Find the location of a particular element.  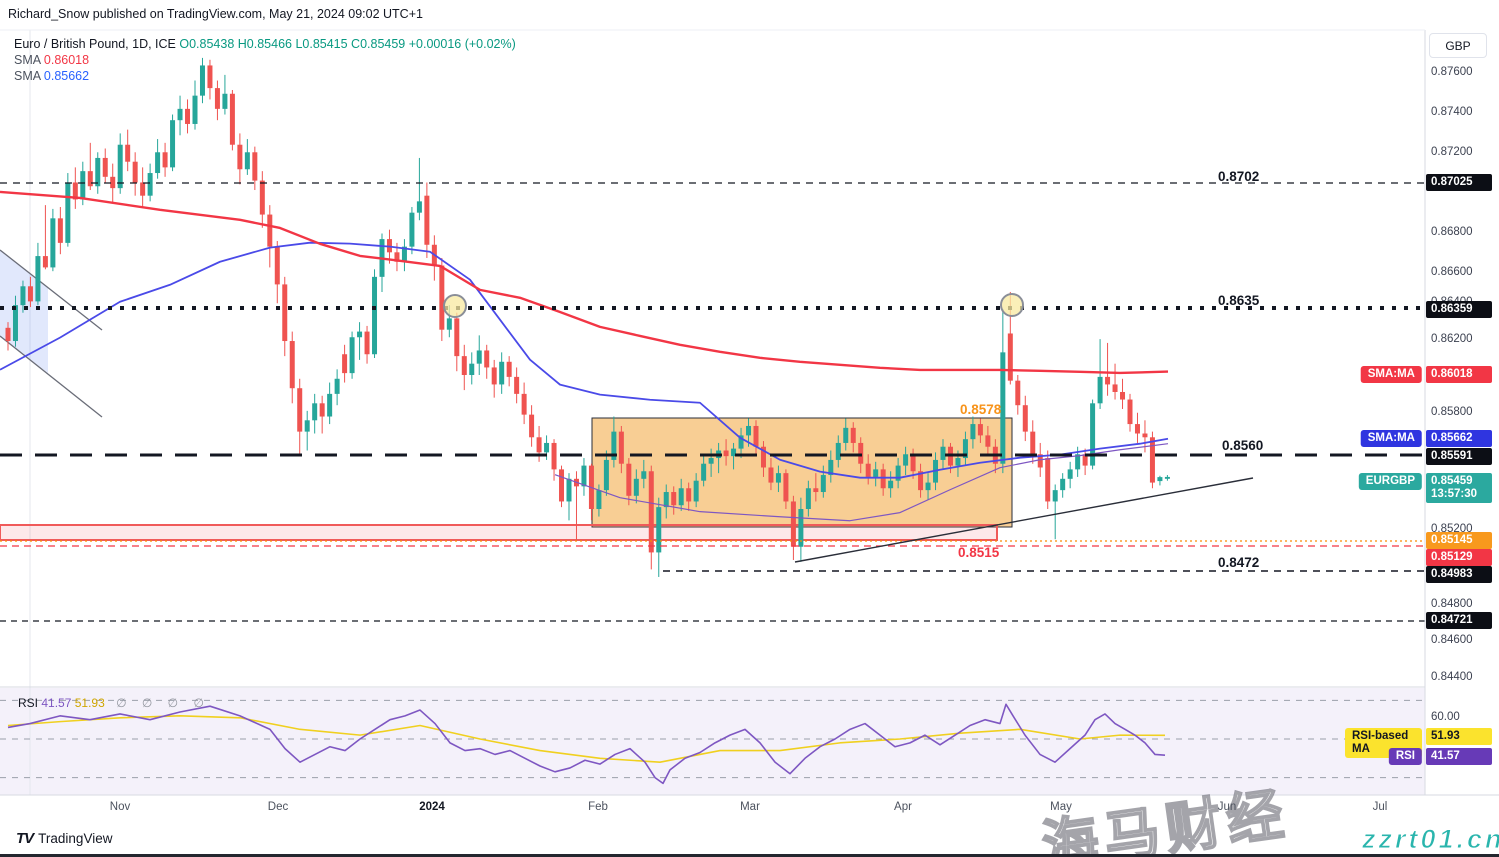

rsi-value: 41.57 is located at coordinates (56, 703).